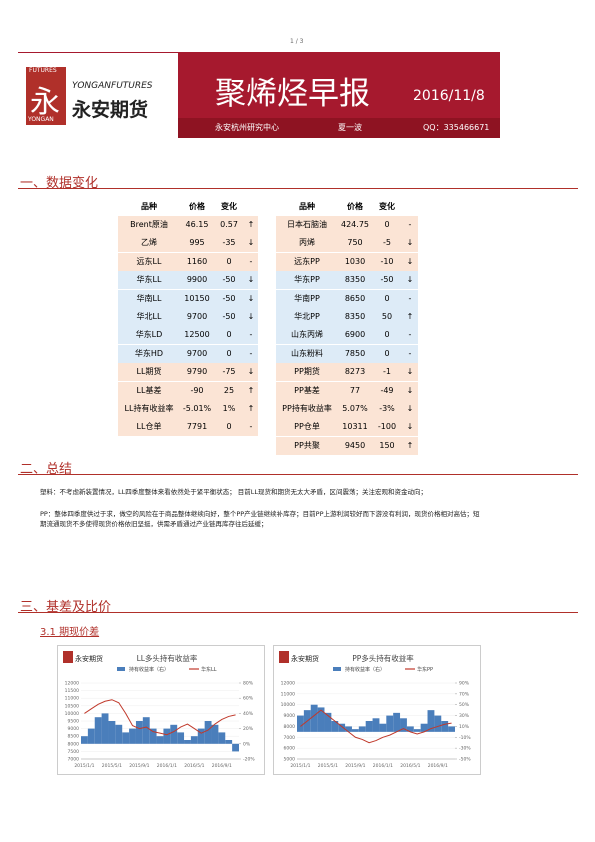 Image resolution: width=595 pixels, height=842 pixels. I want to click on y2-tick-label: 30%, so click(464, 716).